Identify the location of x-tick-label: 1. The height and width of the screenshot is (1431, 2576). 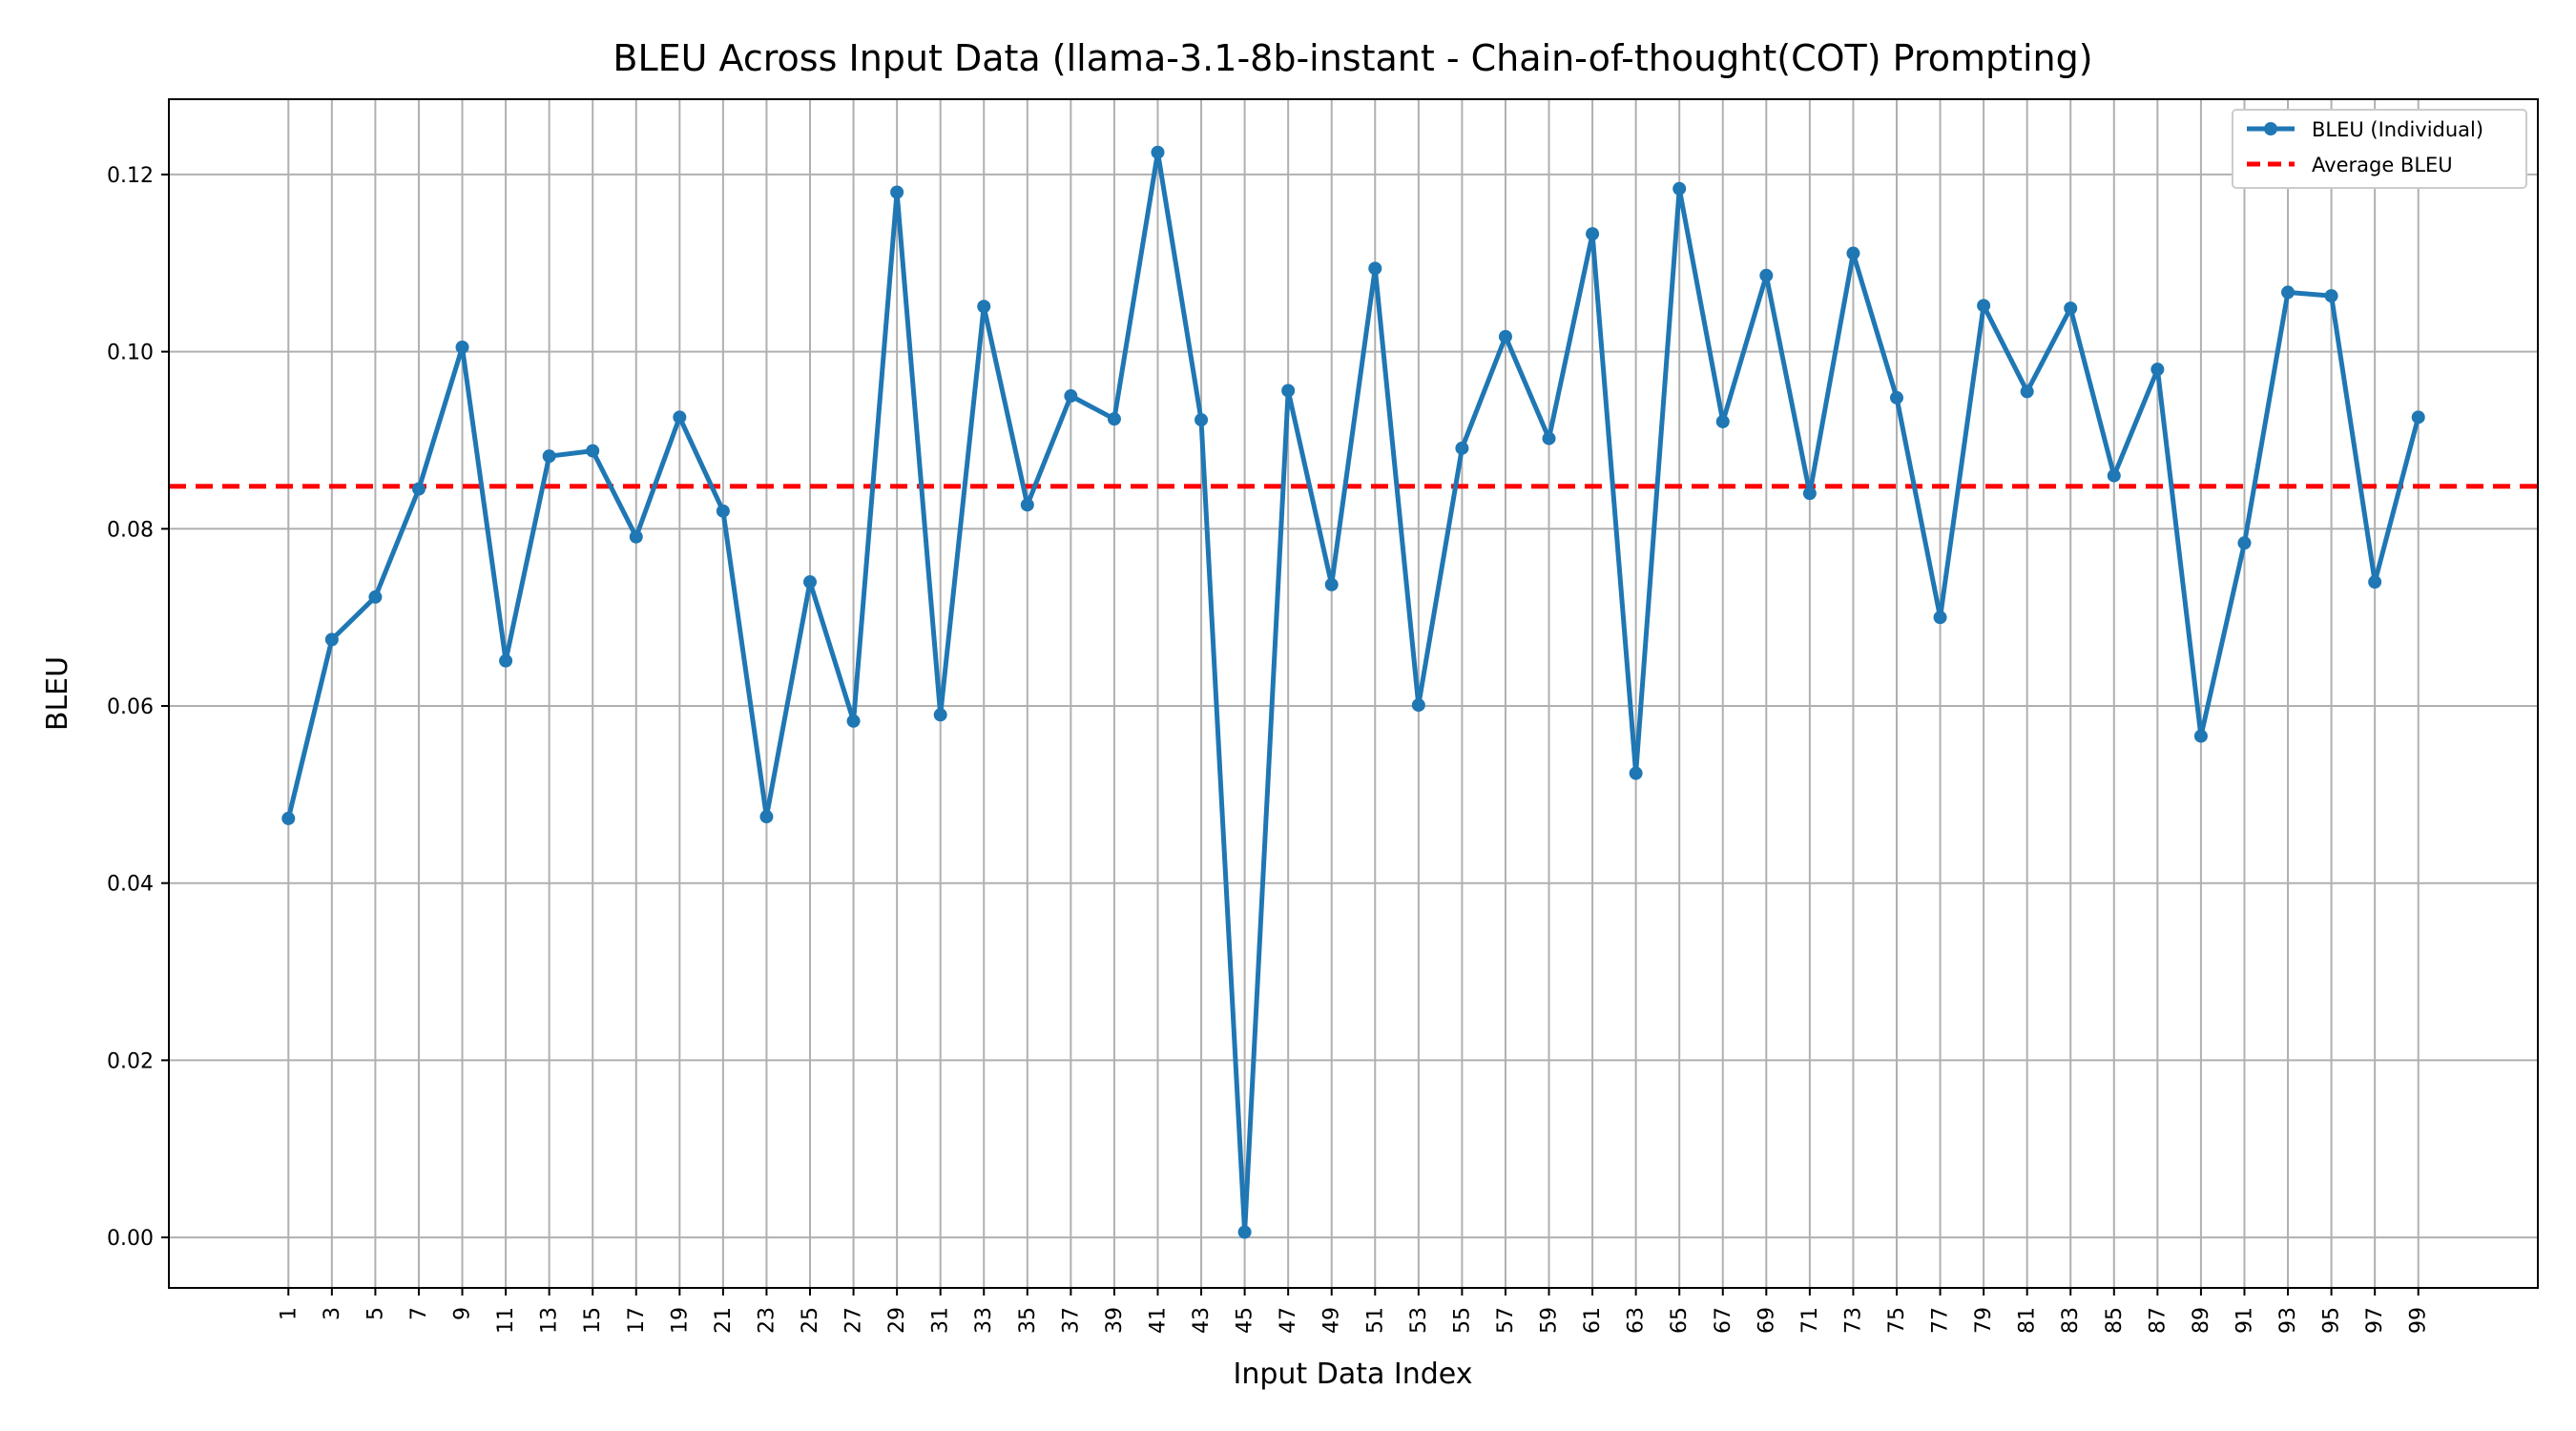
(289, 1314).